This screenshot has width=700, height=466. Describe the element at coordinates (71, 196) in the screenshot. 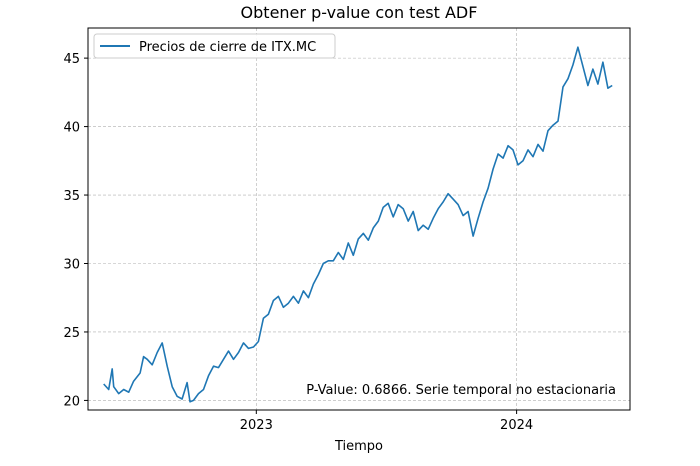

I see `y-tick-label: 35` at that location.